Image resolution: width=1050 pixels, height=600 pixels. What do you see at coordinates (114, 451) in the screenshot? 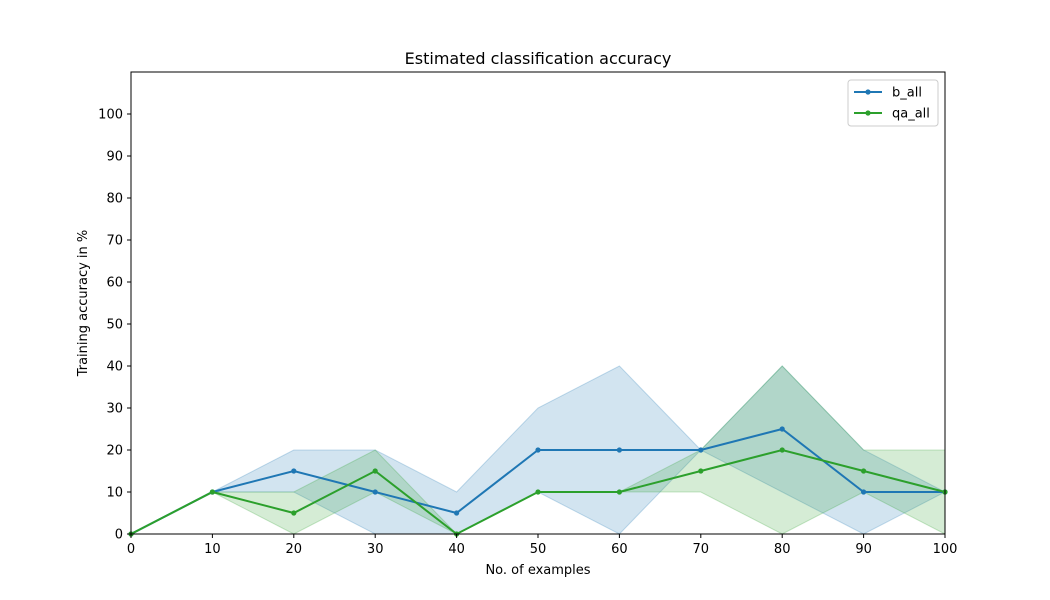
I see `y-tick-label: 20` at bounding box center [114, 451].